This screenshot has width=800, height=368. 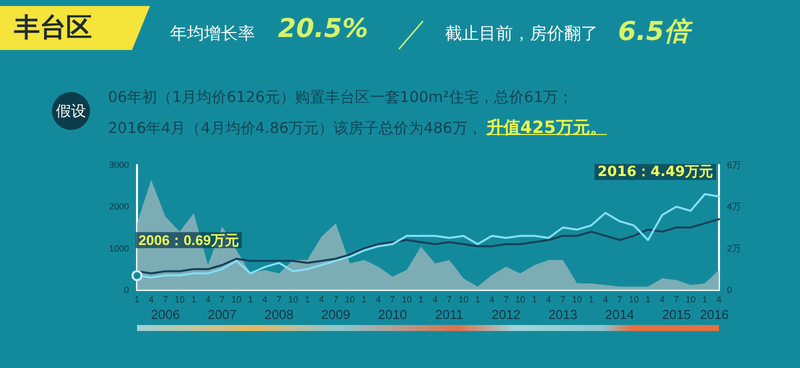 What do you see at coordinates (546, 128) in the screenshot?
I see `text: 升值425万元。` at bounding box center [546, 128].